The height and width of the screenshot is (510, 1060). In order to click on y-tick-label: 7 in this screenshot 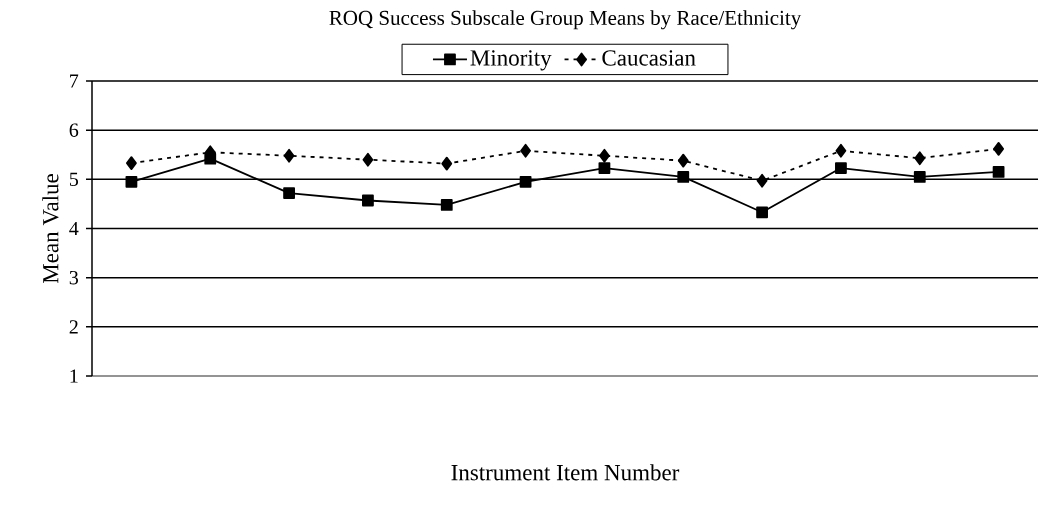, I will do `click(74, 81)`.